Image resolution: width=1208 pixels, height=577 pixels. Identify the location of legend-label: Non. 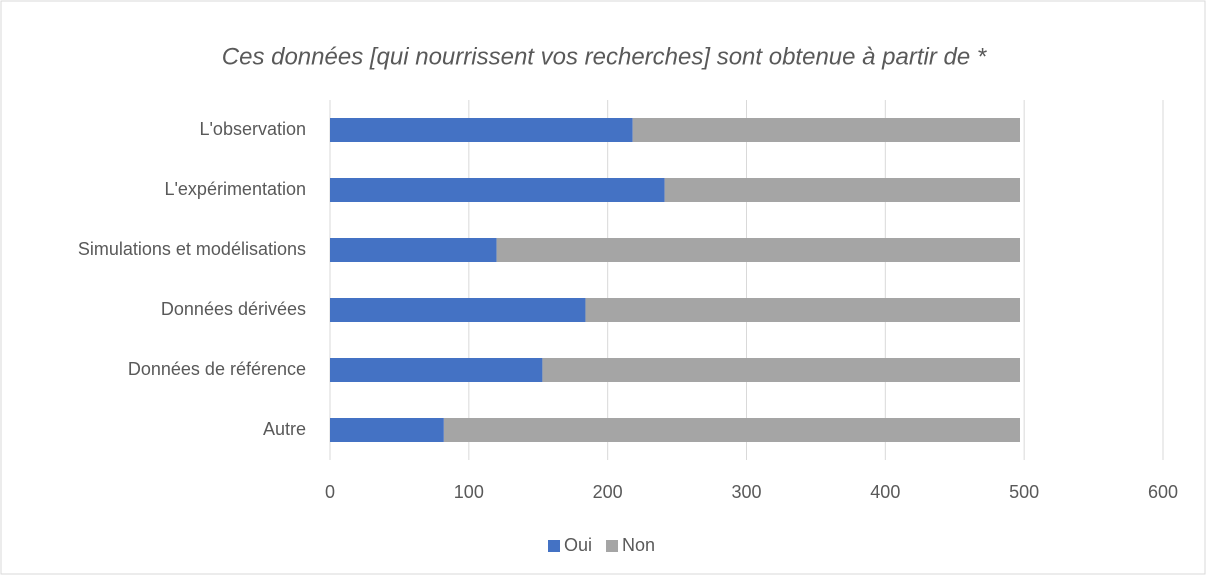
(638, 545).